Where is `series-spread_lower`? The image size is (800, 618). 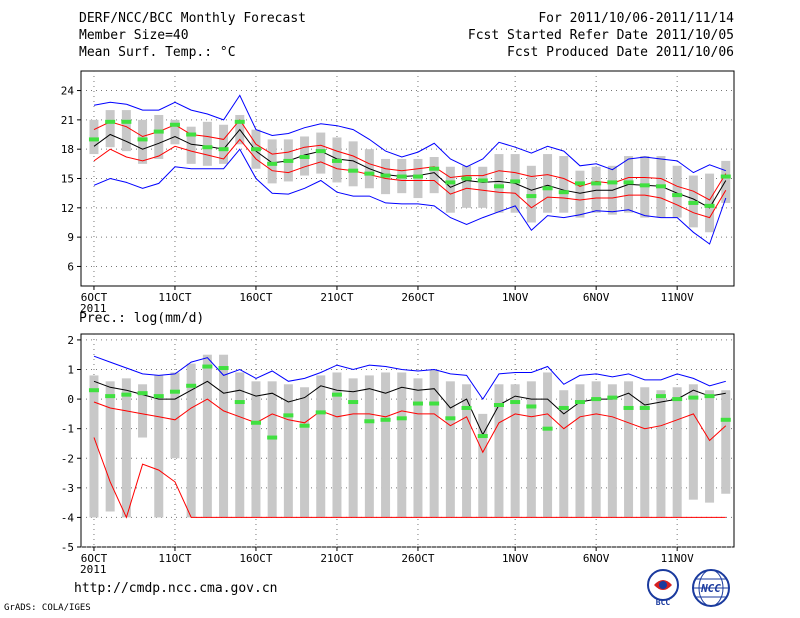 series-spread_lower is located at coordinates (410, 178).